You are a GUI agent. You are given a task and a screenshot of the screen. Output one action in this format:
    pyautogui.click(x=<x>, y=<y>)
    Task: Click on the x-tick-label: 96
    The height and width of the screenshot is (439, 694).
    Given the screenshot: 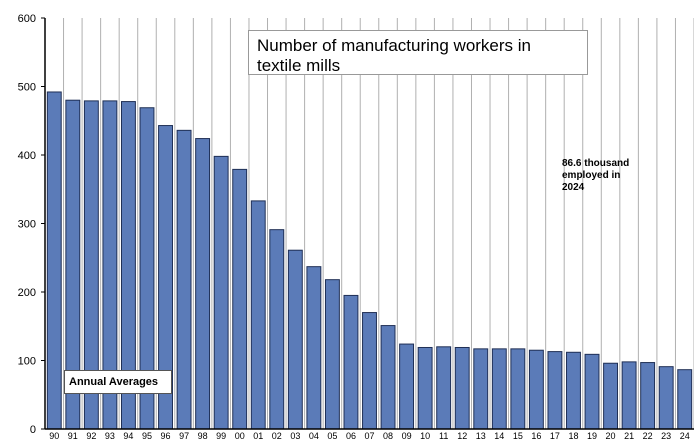 What is the action you would take?
    pyautogui.click(x=166, y=435)
    